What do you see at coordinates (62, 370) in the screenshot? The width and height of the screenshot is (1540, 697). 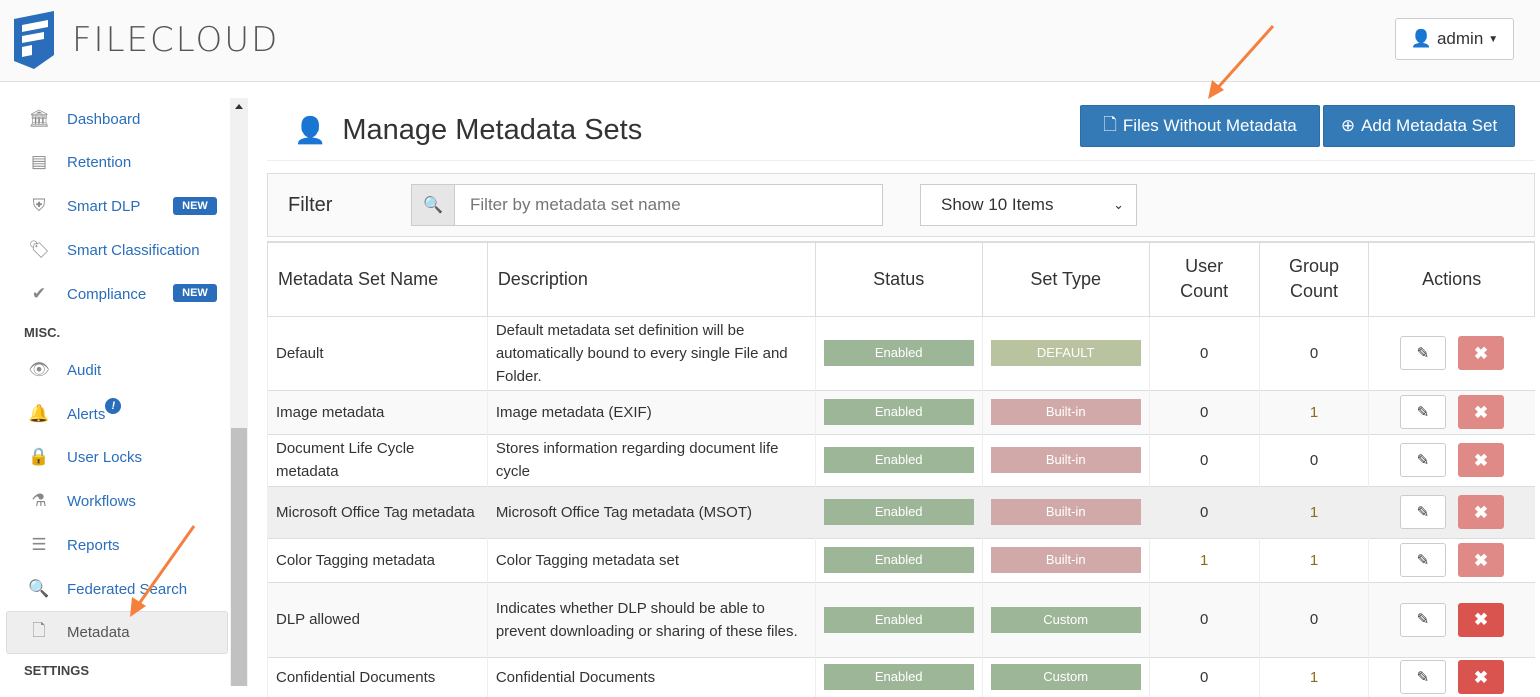 I see `sidebar-item-audit: 👁 Audit` at bounding box center [62, 370].